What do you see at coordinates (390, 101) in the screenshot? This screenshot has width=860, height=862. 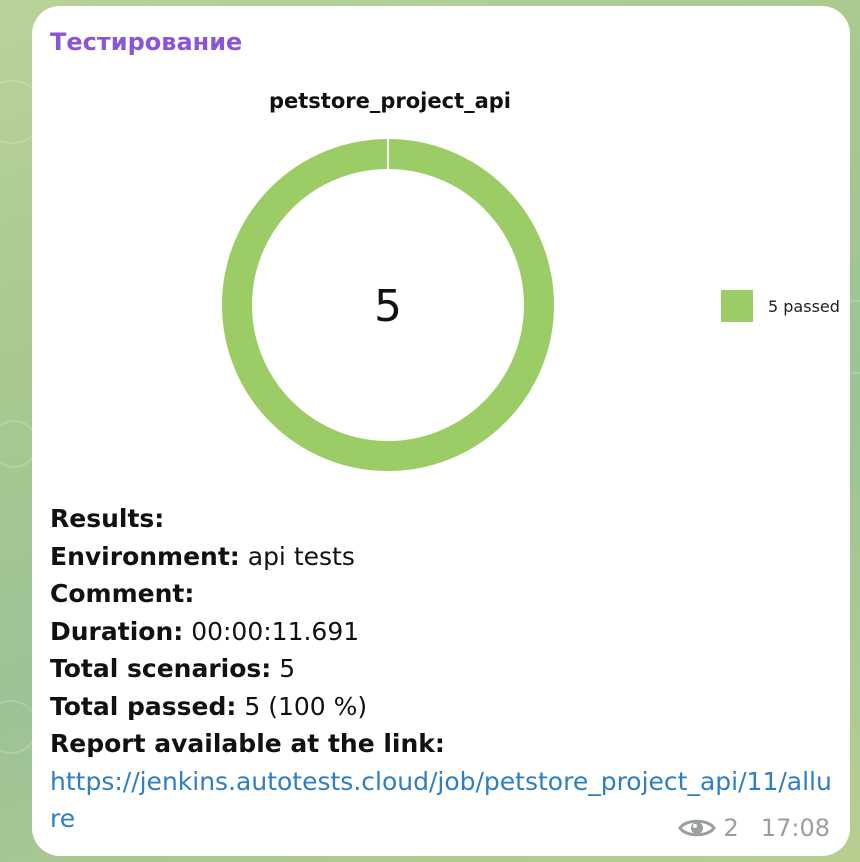 I see `chart-title: petstore_project_api` at bounding box center [390, 101].